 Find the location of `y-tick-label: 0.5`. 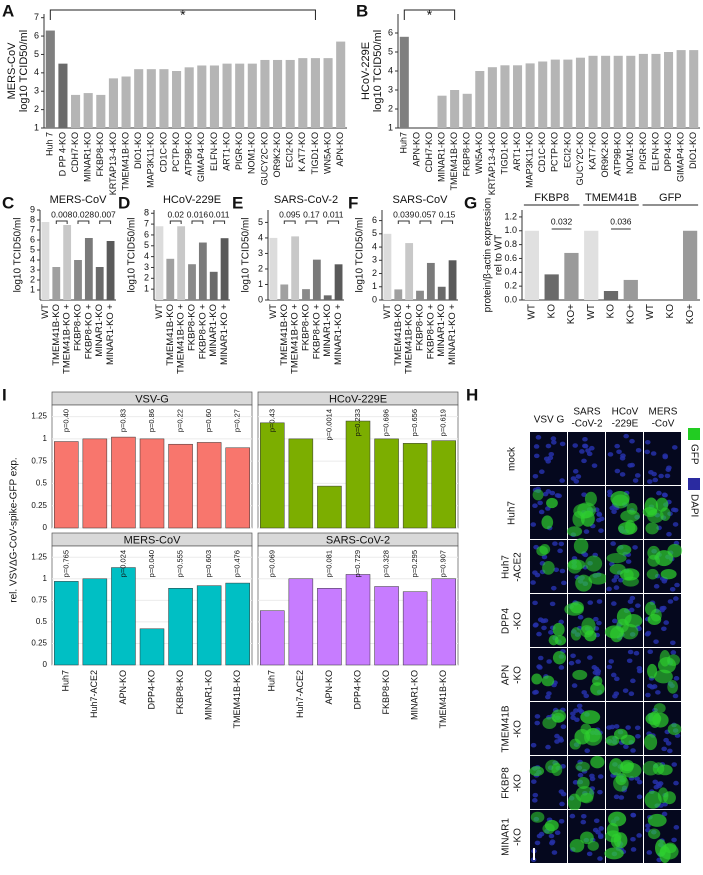

y-tick-label: 0.5 is located at coordinates (42, 621).